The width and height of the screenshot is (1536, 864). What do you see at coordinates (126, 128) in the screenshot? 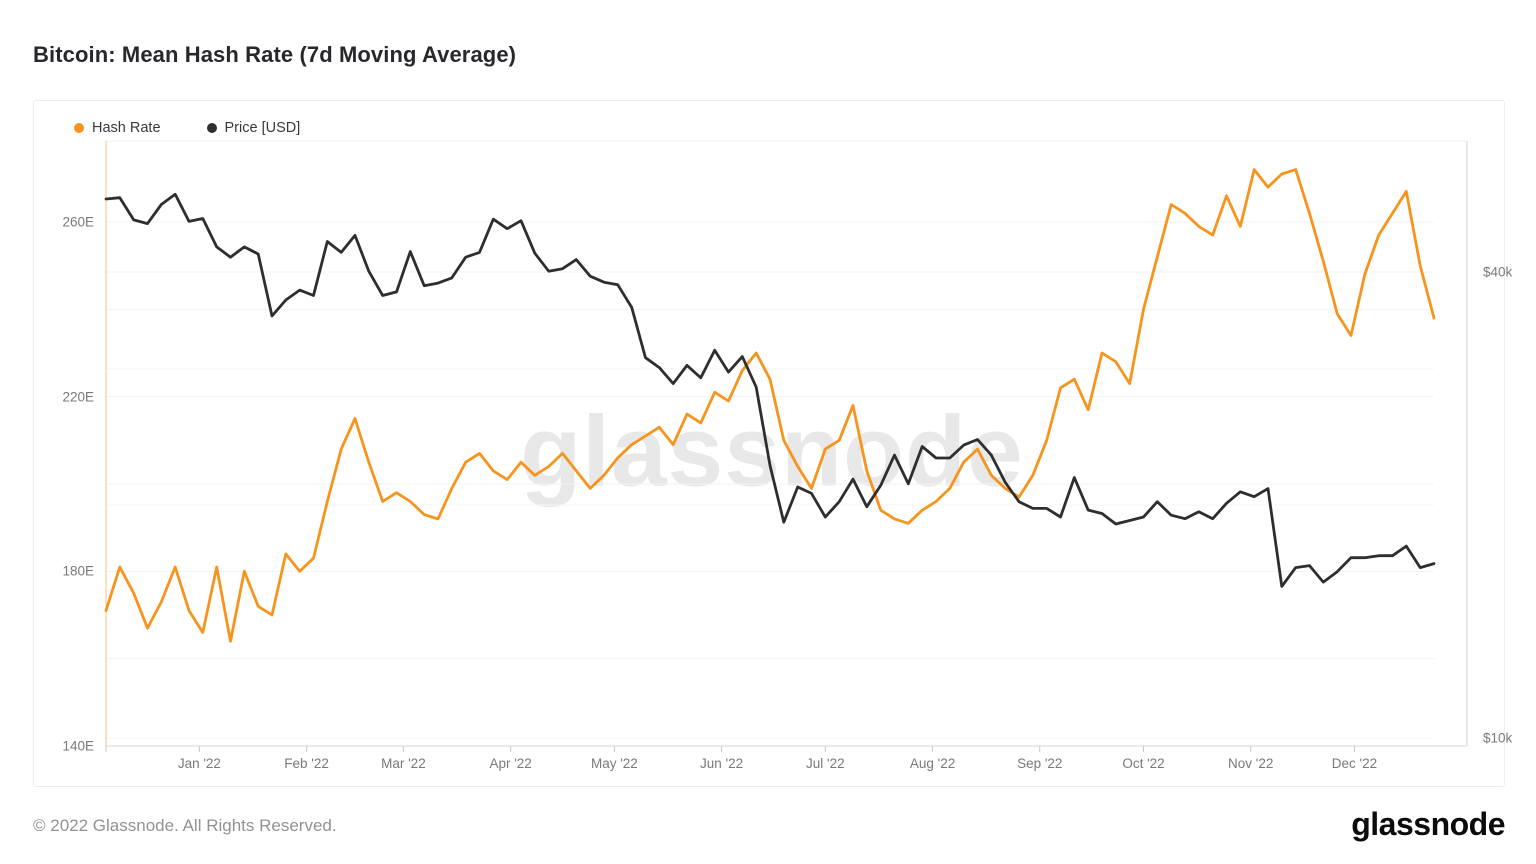
I see `legend-label-hash-rate: Hash Rate` at bounding box center [126, 128].